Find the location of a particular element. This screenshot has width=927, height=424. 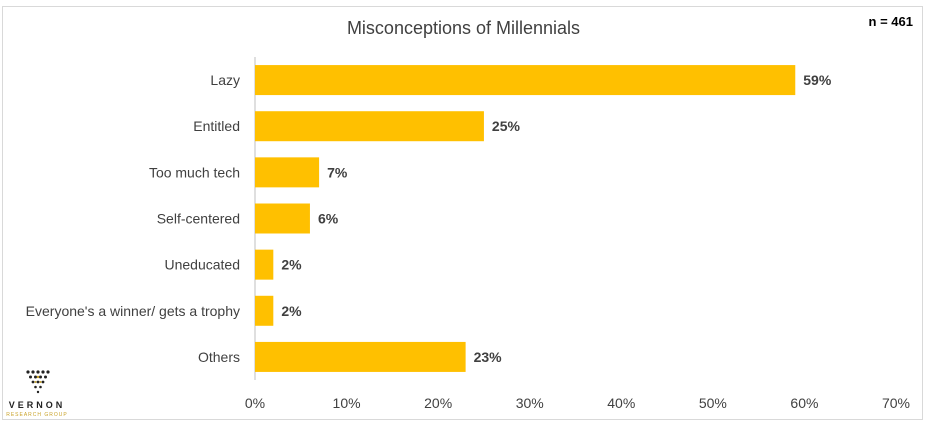

data-label: 7% is located at coordinates (337, 172).